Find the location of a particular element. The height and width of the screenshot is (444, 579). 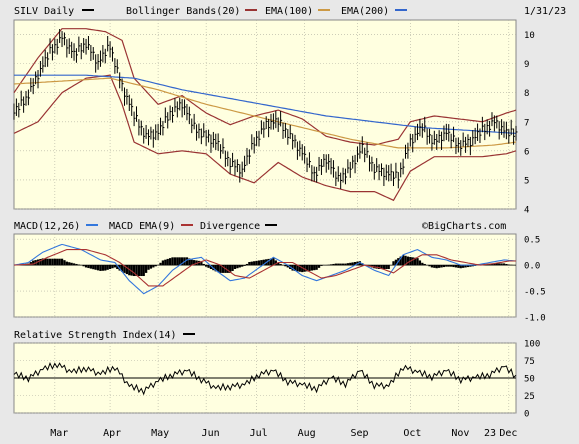

chart-date: 1/31/23 is located at coordinates (545, 11).